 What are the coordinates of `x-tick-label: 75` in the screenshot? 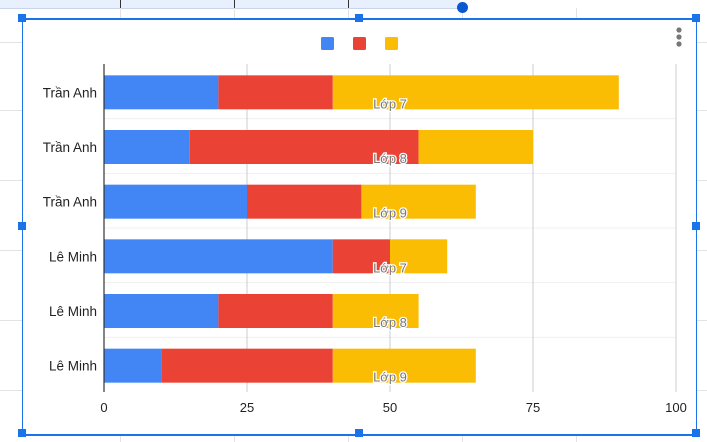 It's located at (533, 407).